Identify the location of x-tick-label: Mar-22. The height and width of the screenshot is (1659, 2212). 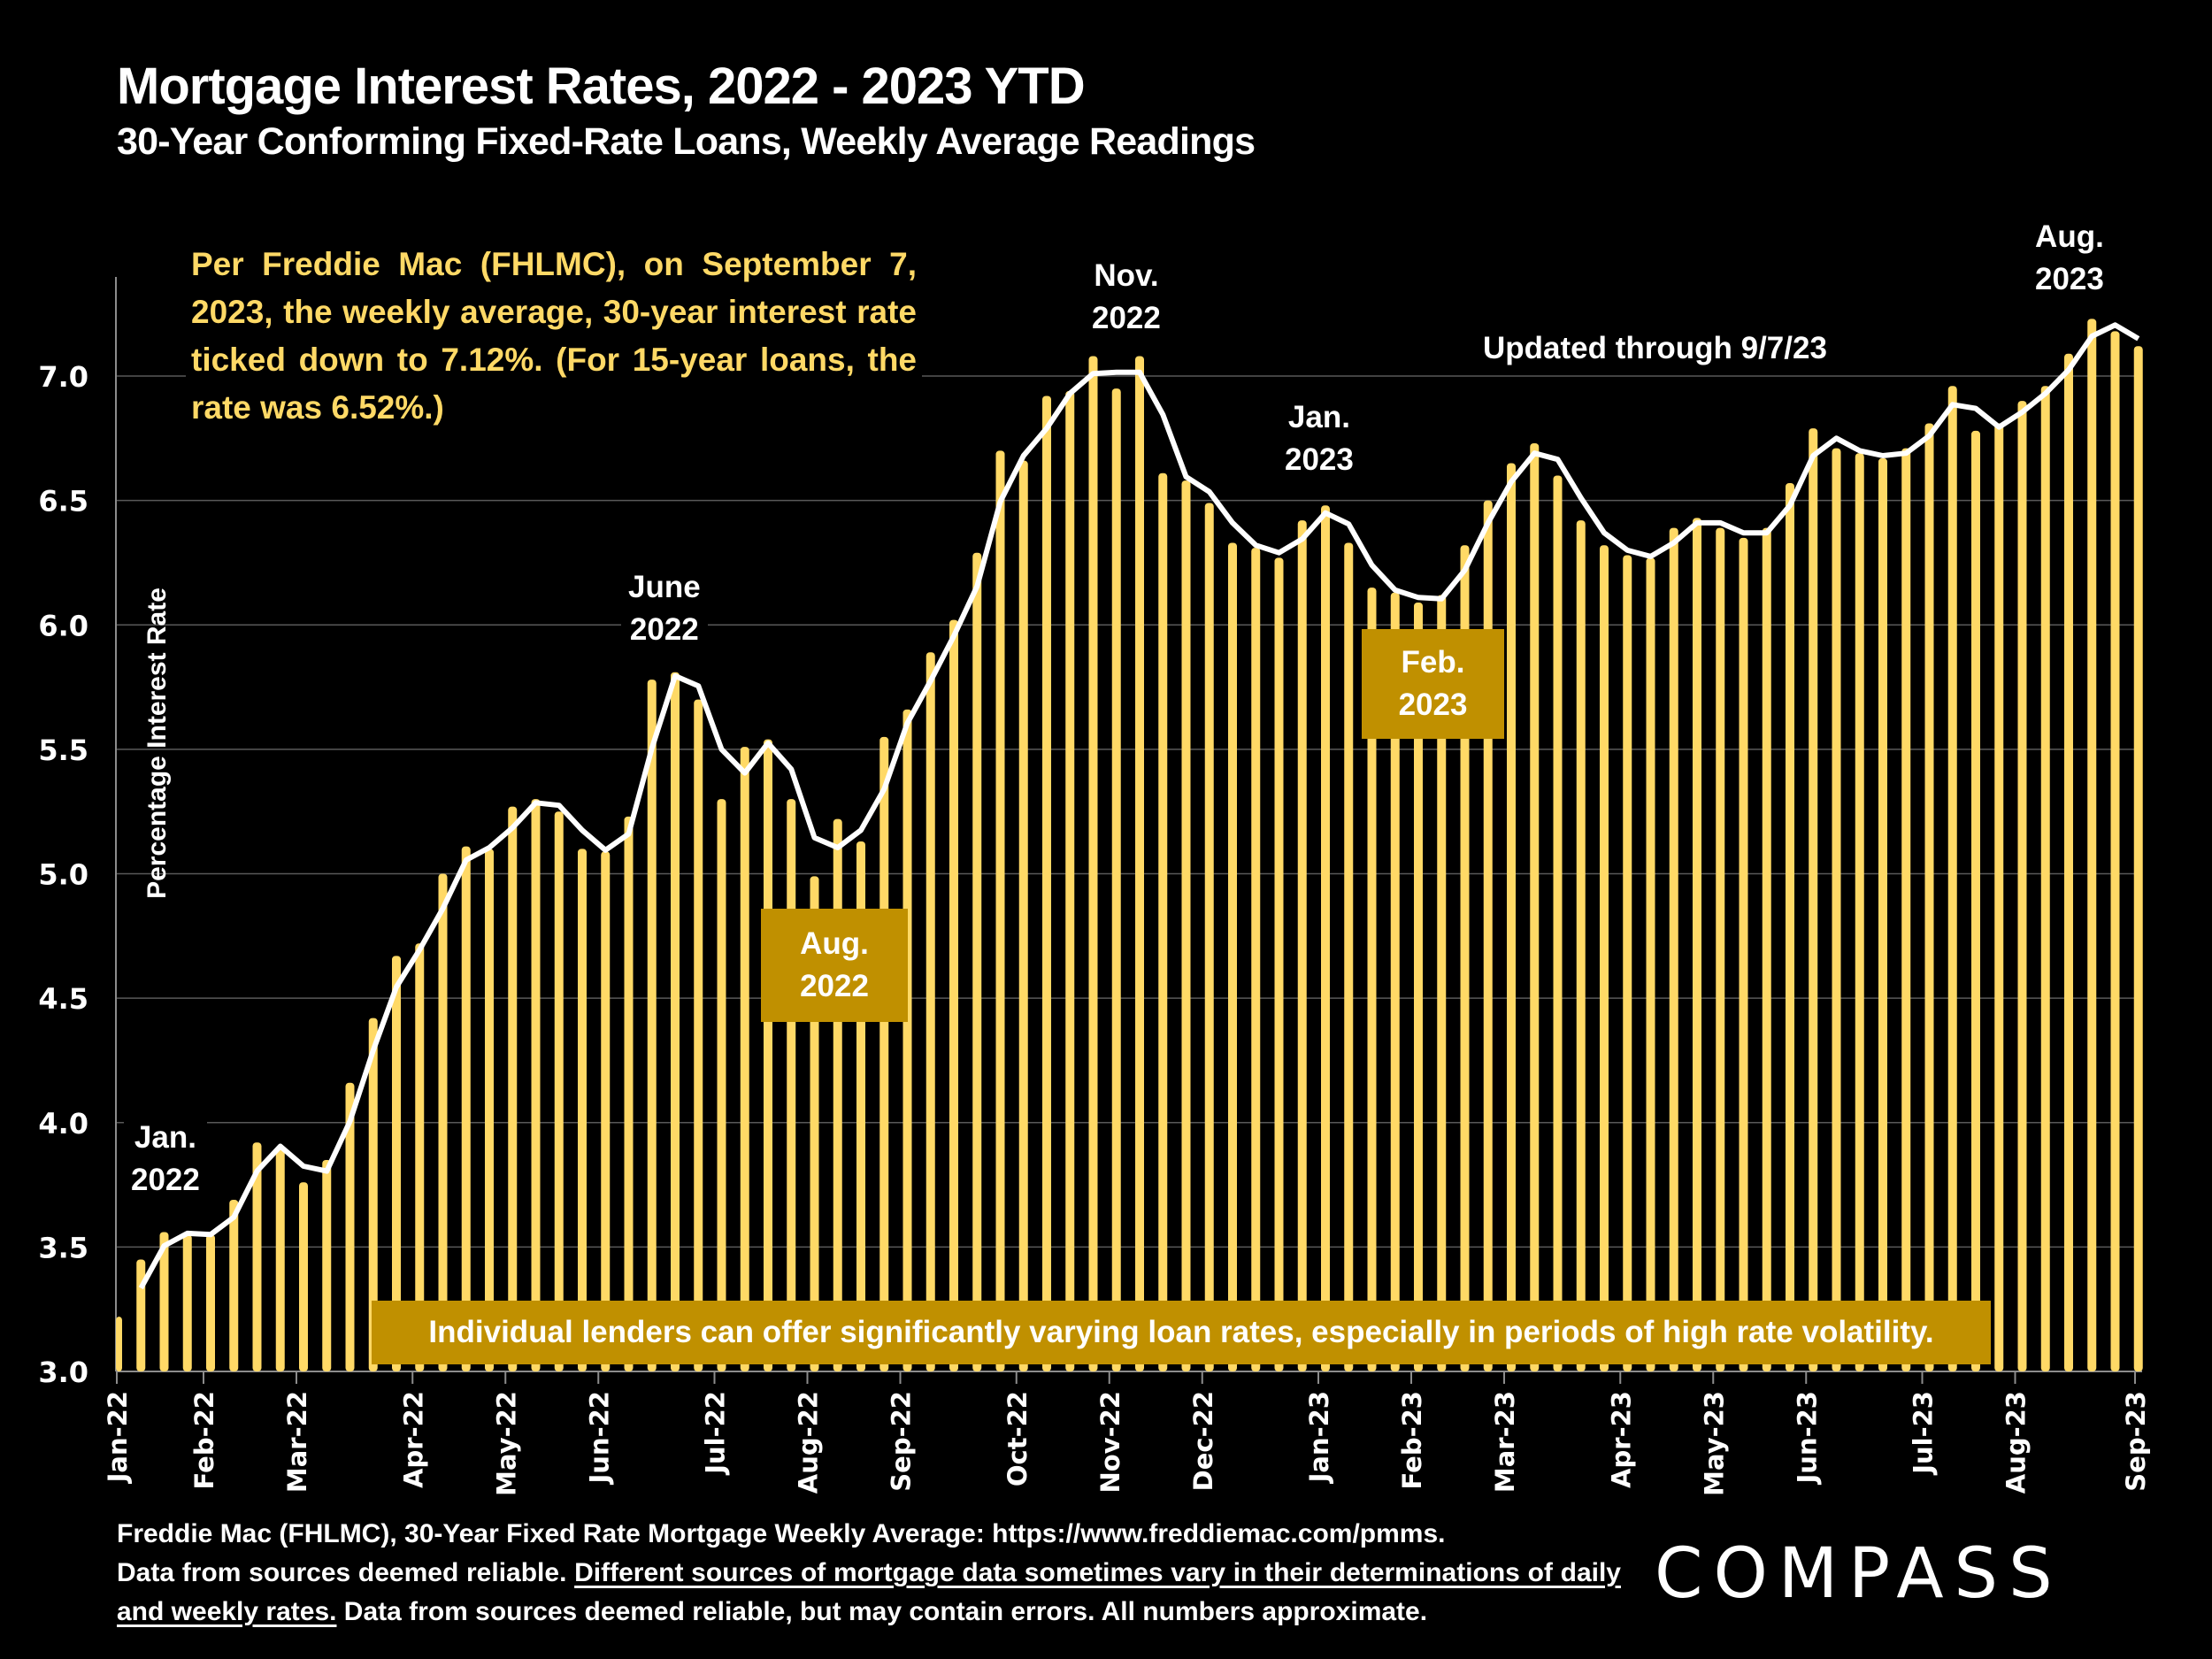
(297, 1442).